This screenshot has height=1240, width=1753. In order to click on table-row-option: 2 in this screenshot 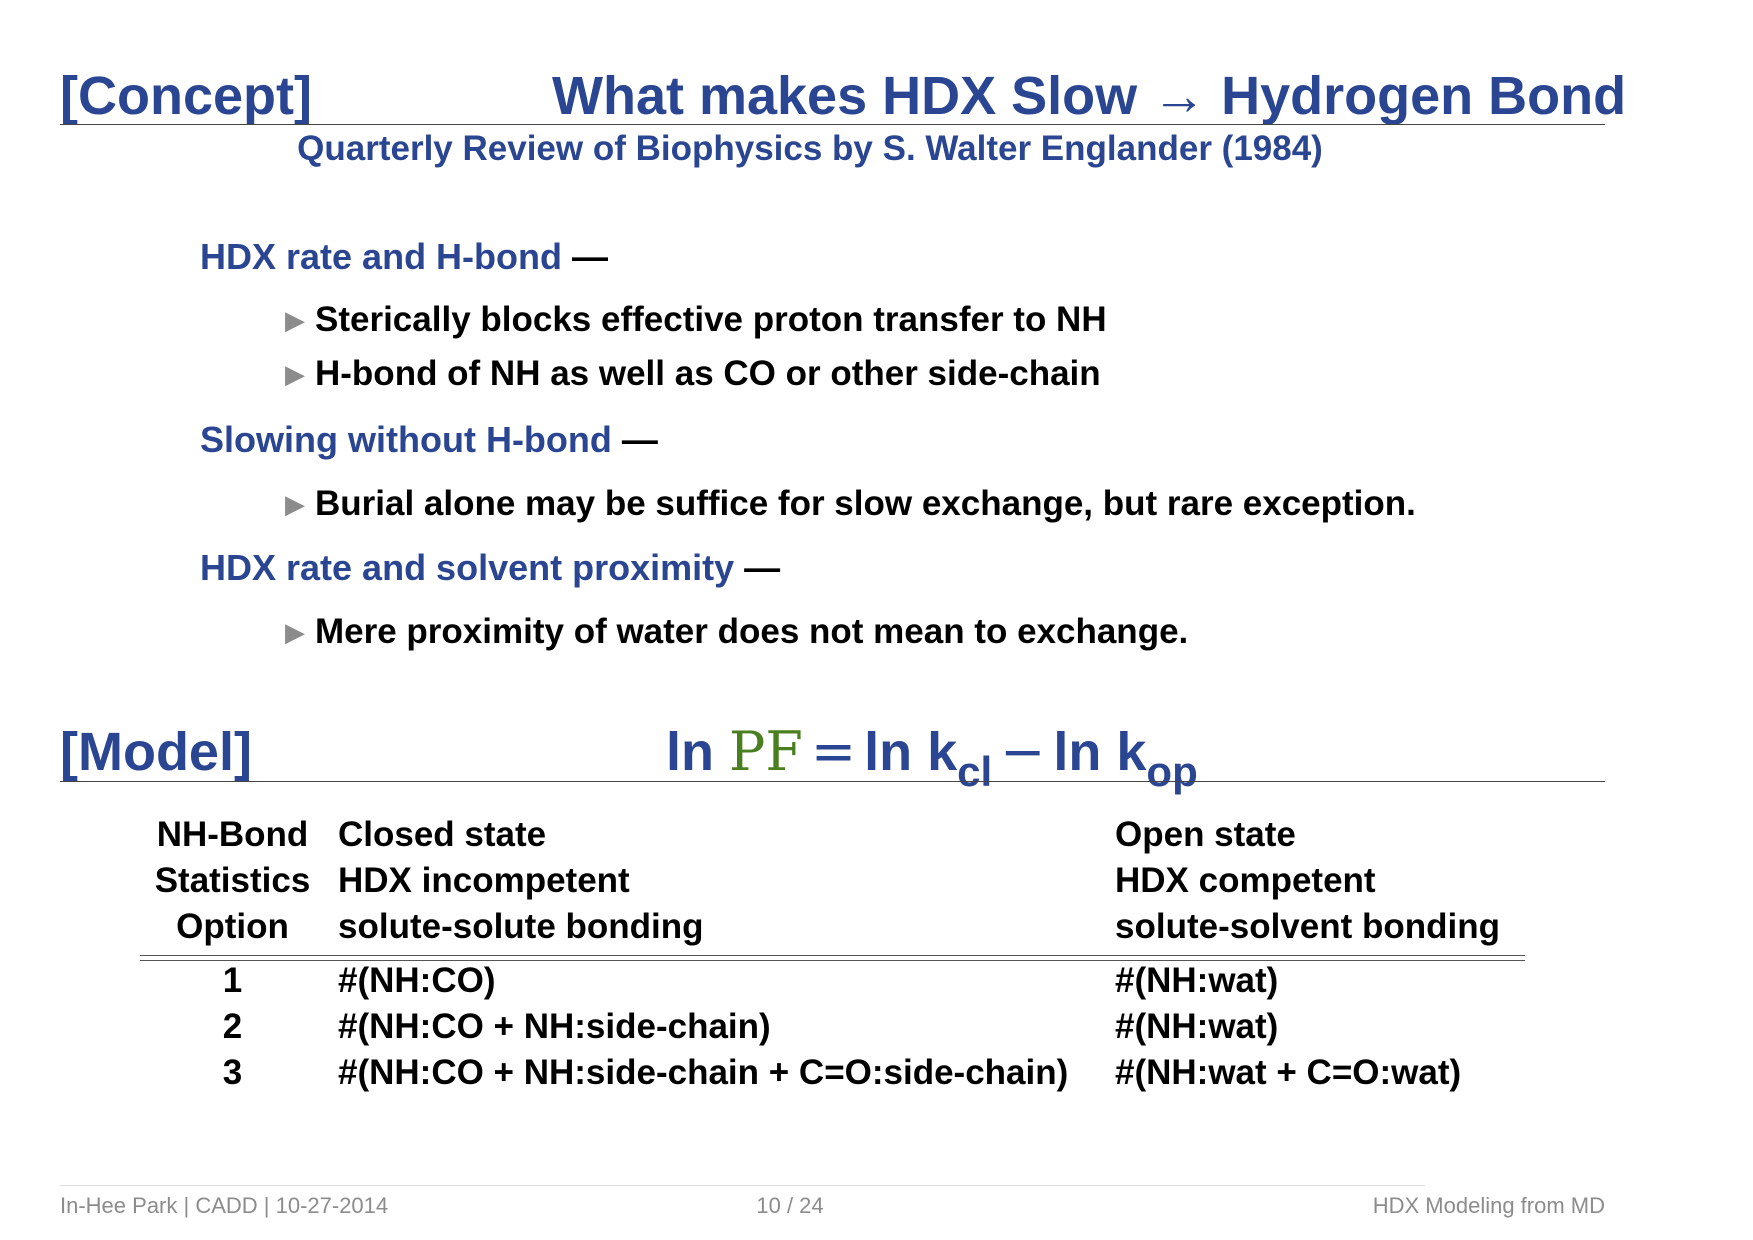, I will do `click(232, 1026)`.